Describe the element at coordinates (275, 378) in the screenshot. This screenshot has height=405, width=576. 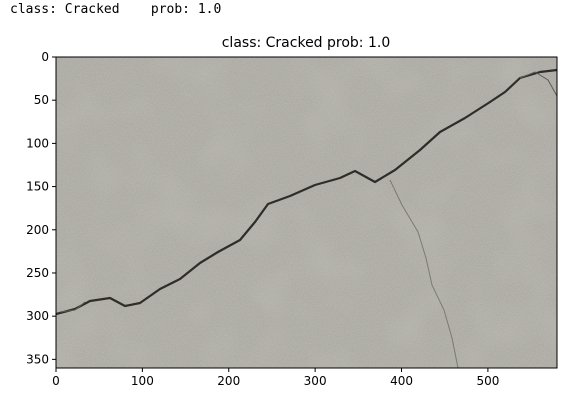
I see `x-axis: 0 100 200 300 400 500` at that location.